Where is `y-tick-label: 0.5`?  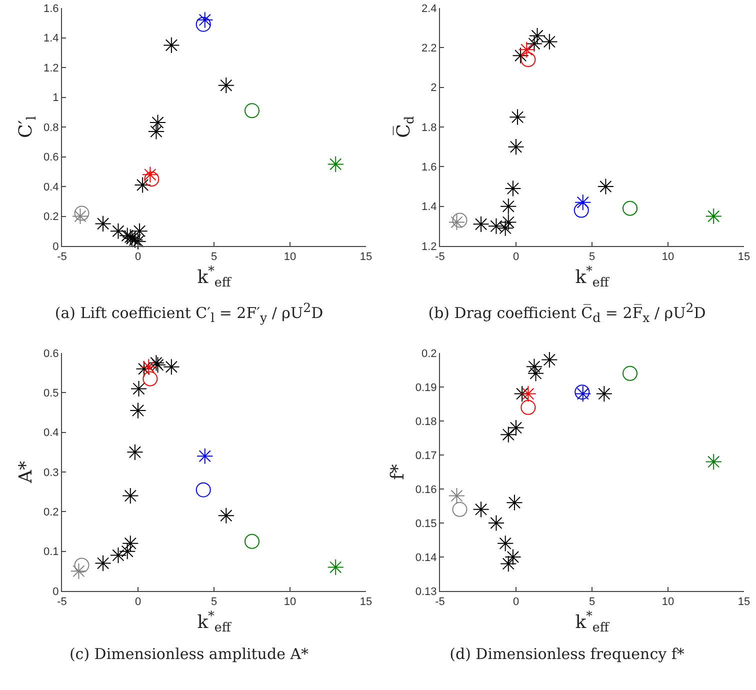 y-tick-label: 0.5 is located at coordinates (51, 394).